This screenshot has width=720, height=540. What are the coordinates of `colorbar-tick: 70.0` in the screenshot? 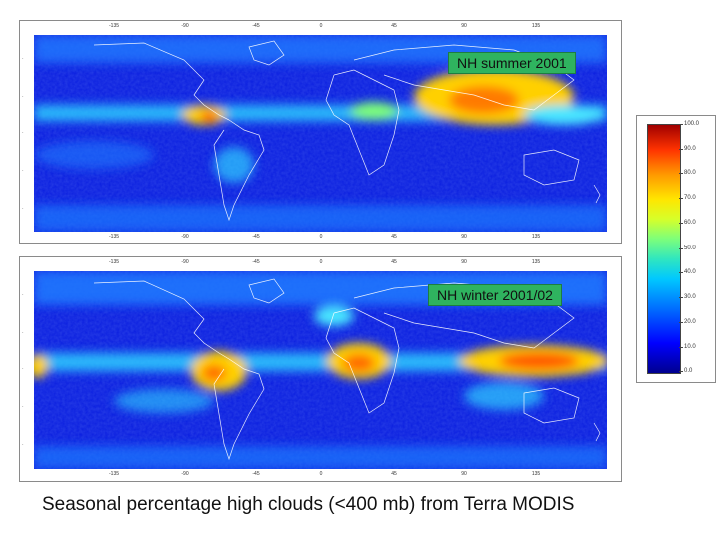 It's located at (690, 198).